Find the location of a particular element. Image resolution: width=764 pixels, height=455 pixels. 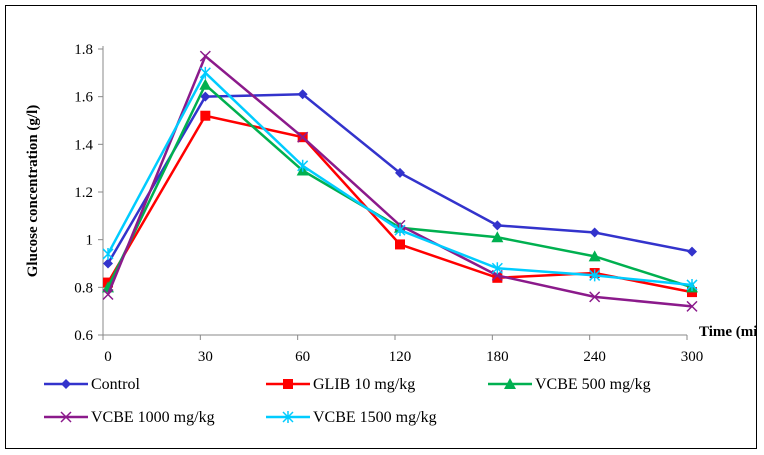

x-tick-label: 180 is located at coordinates (497, 357).